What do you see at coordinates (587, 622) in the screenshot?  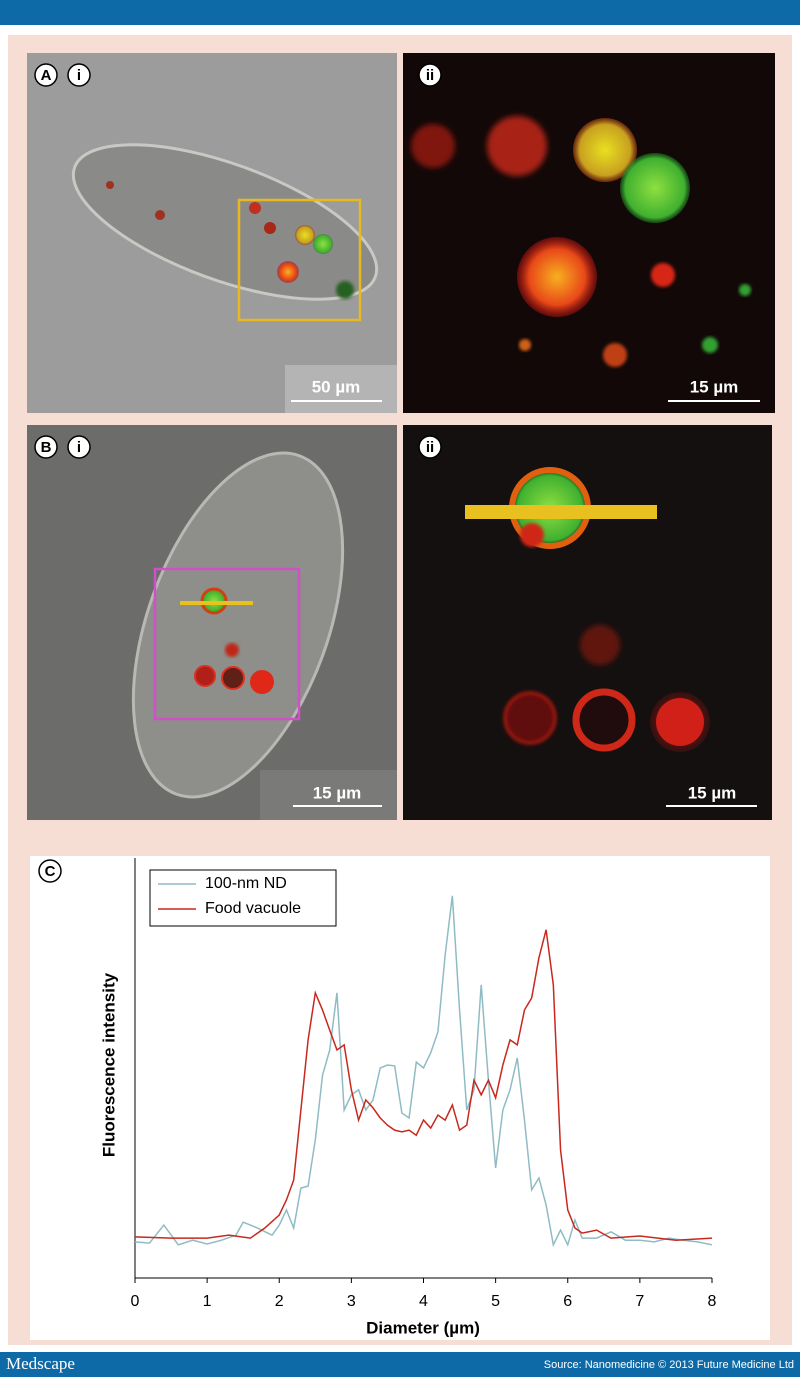 I see `image-b-ii` at bounding box center [587, 622].